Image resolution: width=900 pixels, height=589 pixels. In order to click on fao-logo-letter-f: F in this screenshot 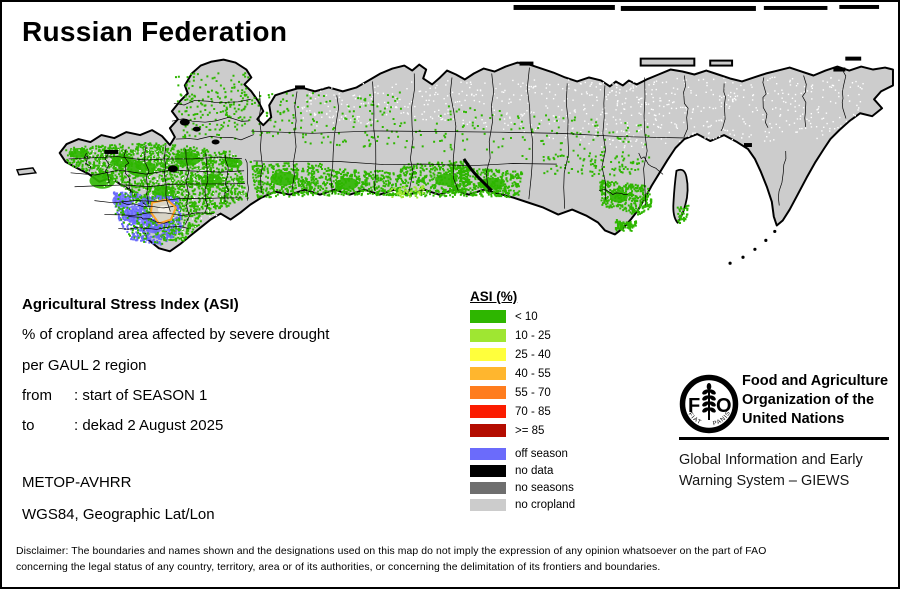, I will do `click(694, 406)`.